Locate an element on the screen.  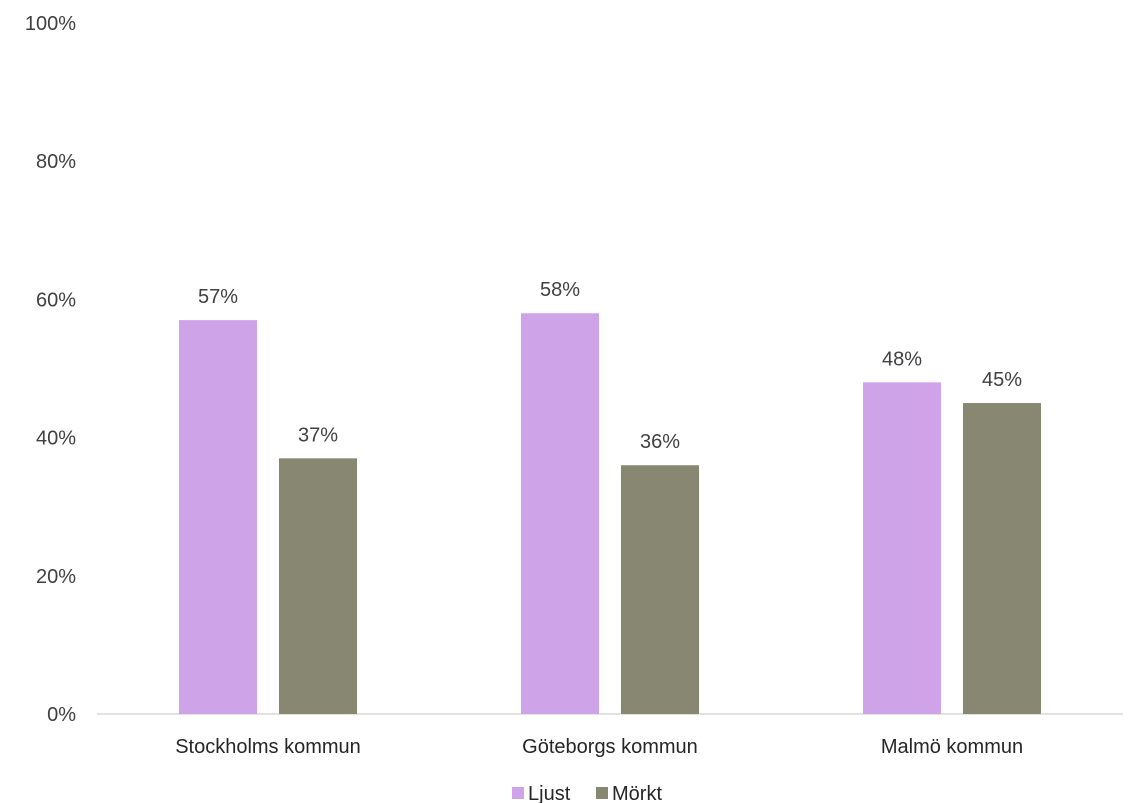
y-tick-label: 20% is located at coordinates (56, 577).